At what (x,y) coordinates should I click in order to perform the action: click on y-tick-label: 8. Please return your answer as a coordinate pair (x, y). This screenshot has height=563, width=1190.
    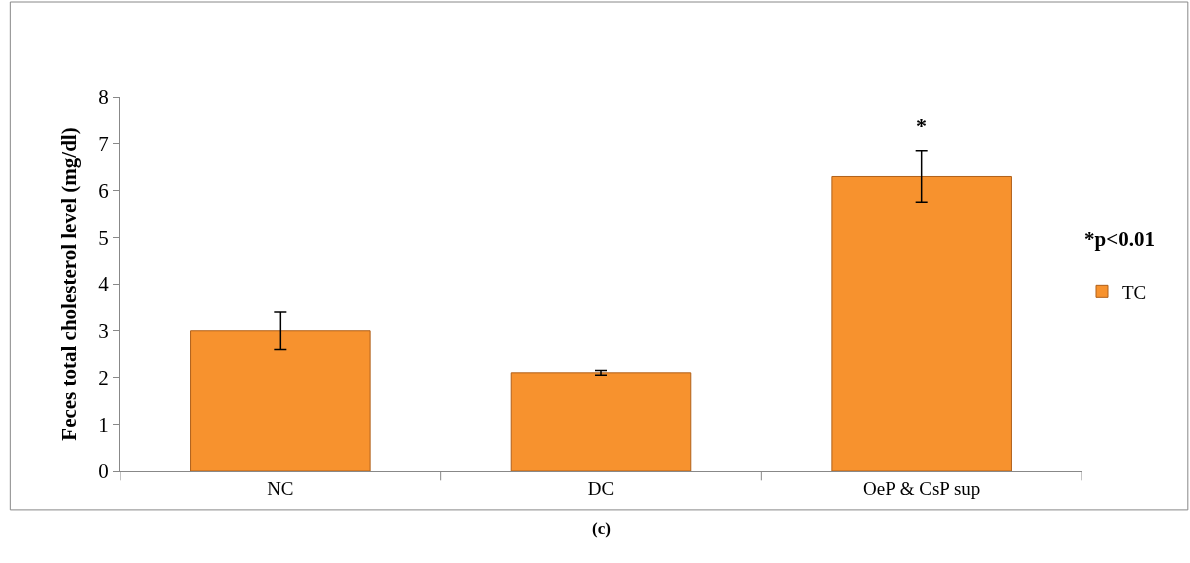
    Looking at the image, I should click on (103, 97).